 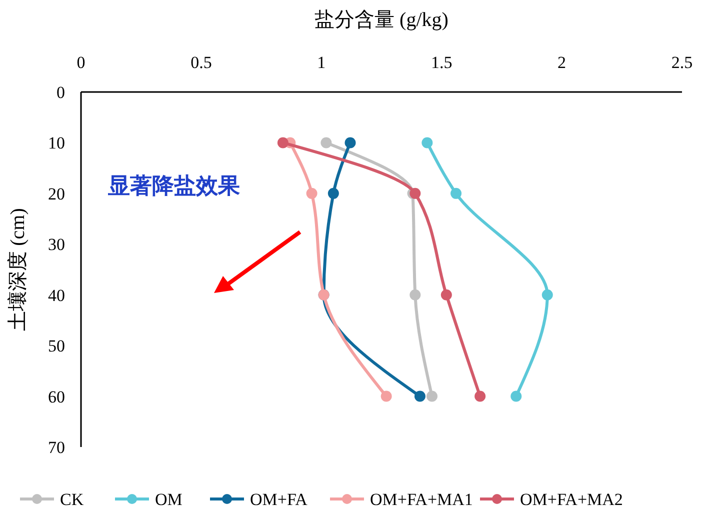 I want to click on y-tick-label: 20, so click(x=56, y=194).